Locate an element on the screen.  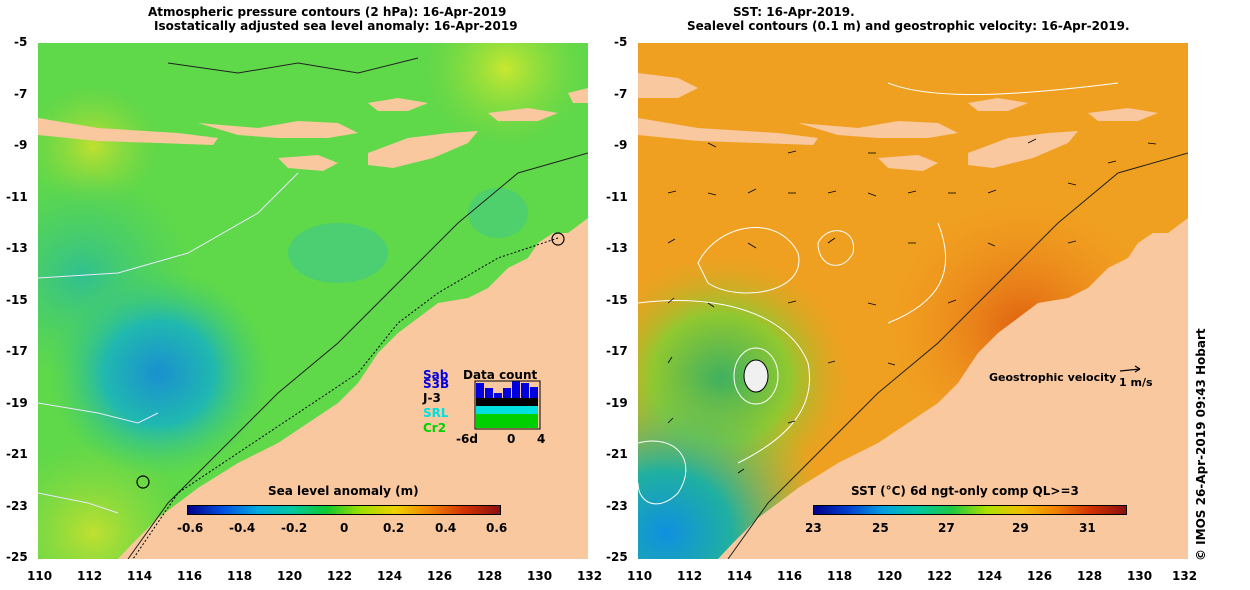
right-xtick: 130 is located at coordinates (1140, 576).